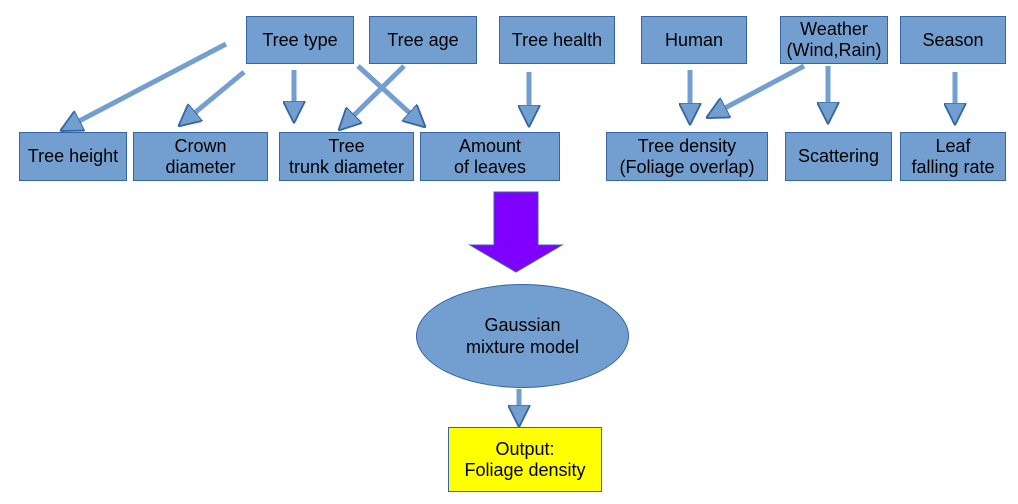 This screenshot has height=504, width=1018. What do you see at coordinates (525, 459) in the screenshot?
I see `node-output: Output: Foliage density` at bounding box center [525, 459].